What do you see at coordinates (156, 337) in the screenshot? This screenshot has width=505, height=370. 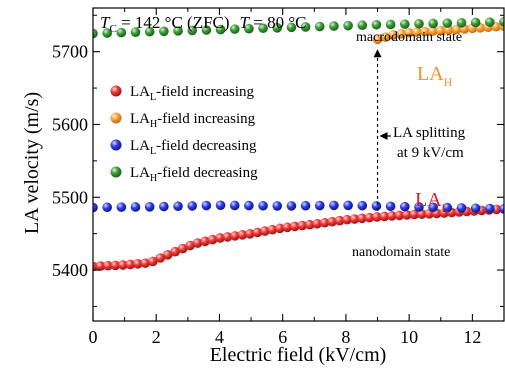 I see `x-tick-label: 2` at bounding box center [156, 337].